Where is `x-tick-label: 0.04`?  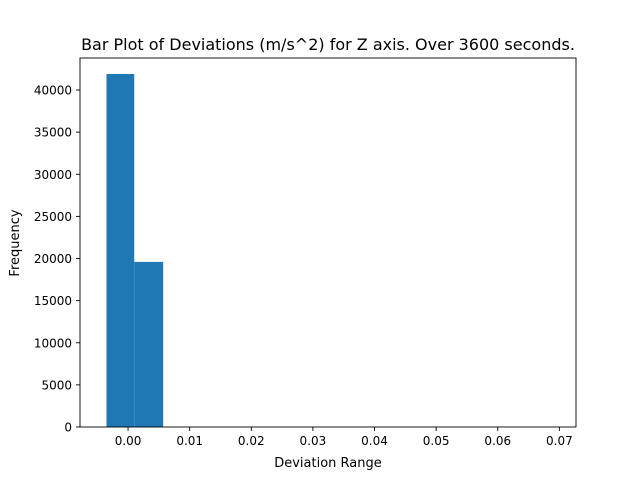
x-tick-label: 0.04 is located at coordinates (374, 441).